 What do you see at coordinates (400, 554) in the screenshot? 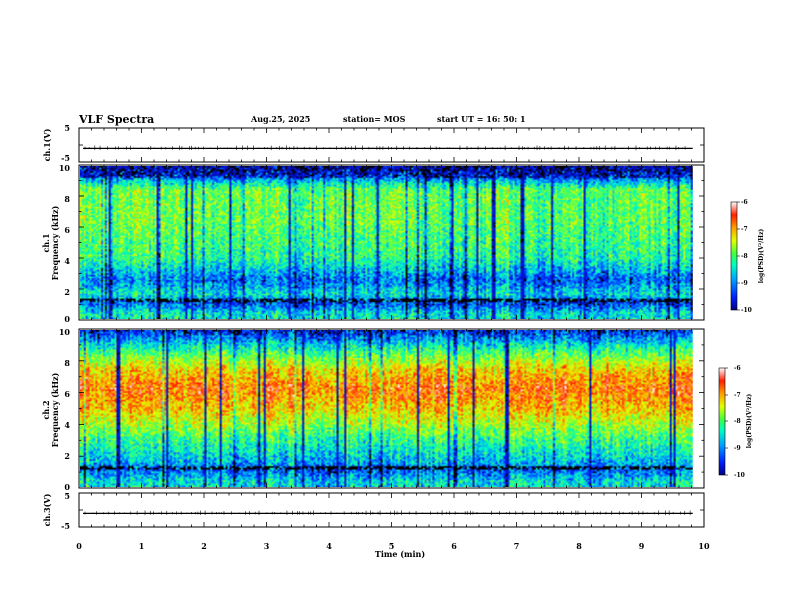
I see `x-axis-label: Time (min)` at bounding box center [400, 554].